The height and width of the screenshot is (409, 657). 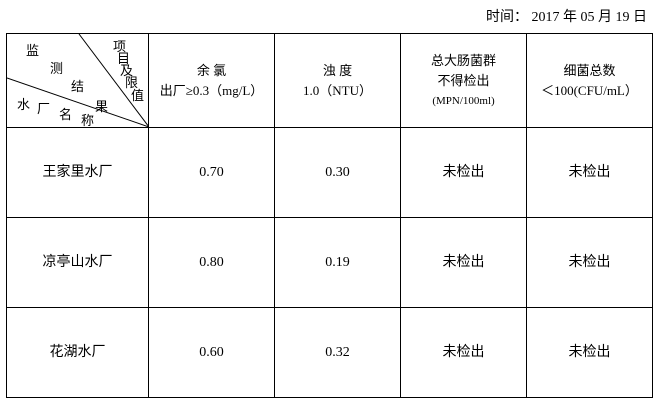 I want to click on corner-char: 名, so click(x=66, y=114).